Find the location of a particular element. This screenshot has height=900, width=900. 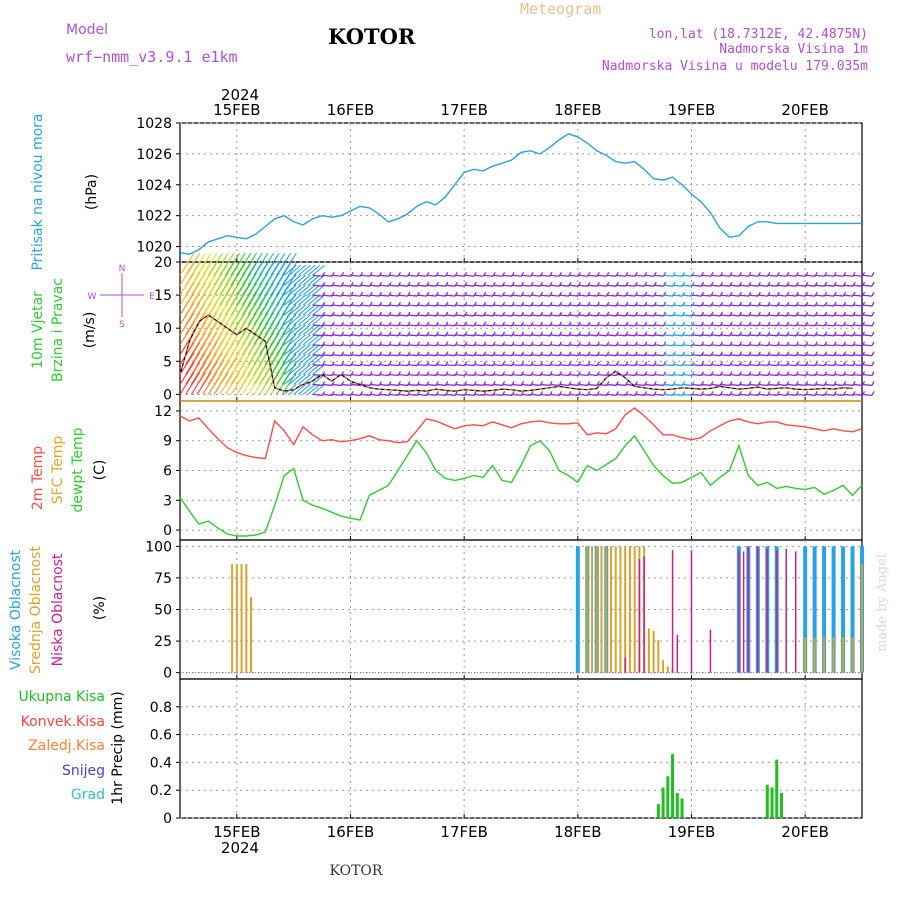

precip-unit: 1hr Precip (mm) is located at coordinates (118, 747).